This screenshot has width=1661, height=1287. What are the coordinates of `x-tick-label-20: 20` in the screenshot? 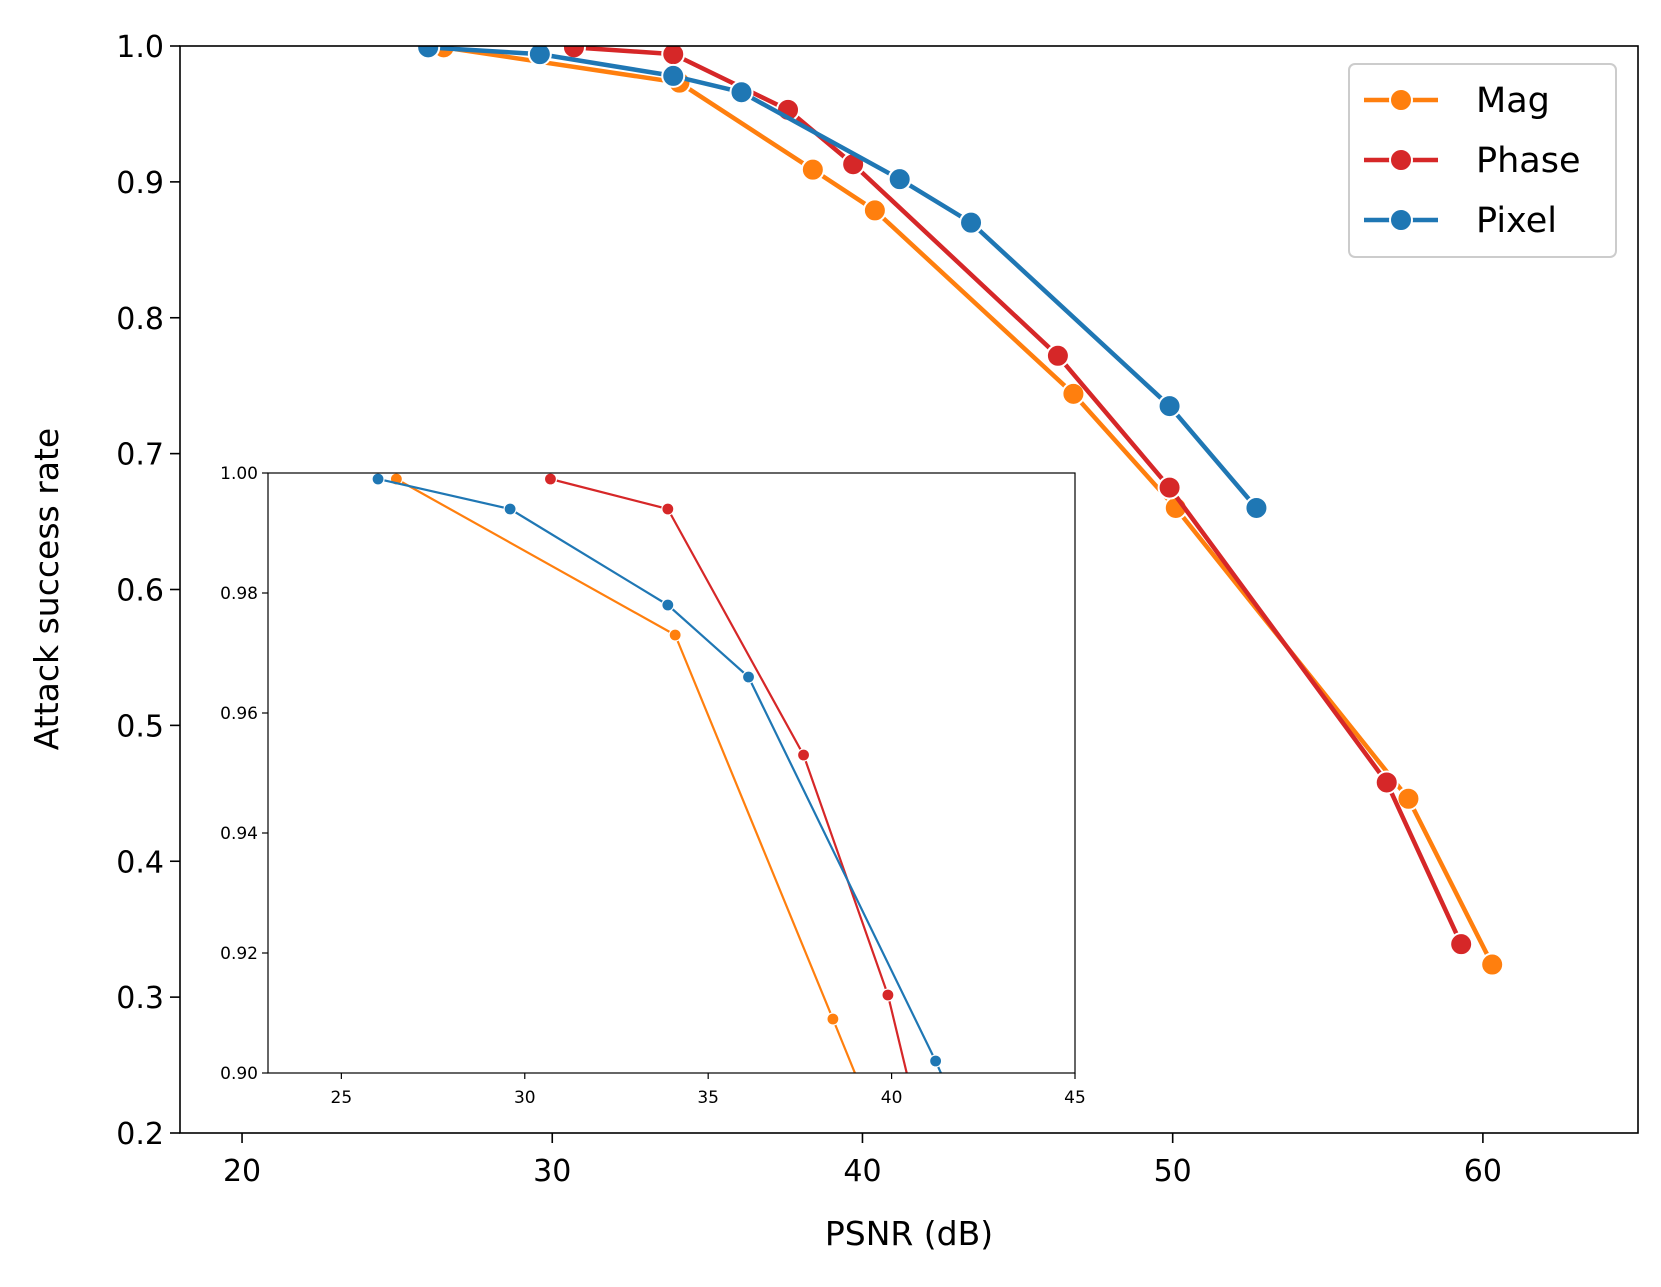 It's located at (242, 1171).